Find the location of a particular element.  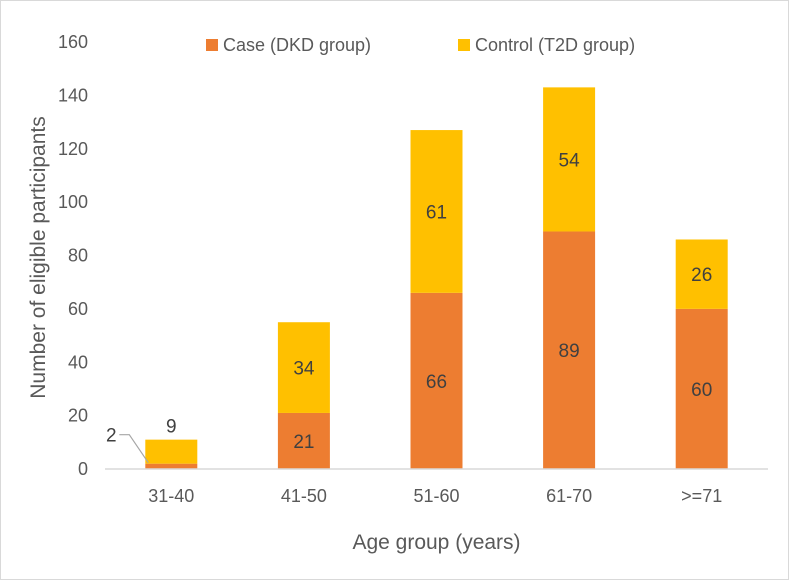

x-tick-label: 61-70 is located at coordinates (569, 496).